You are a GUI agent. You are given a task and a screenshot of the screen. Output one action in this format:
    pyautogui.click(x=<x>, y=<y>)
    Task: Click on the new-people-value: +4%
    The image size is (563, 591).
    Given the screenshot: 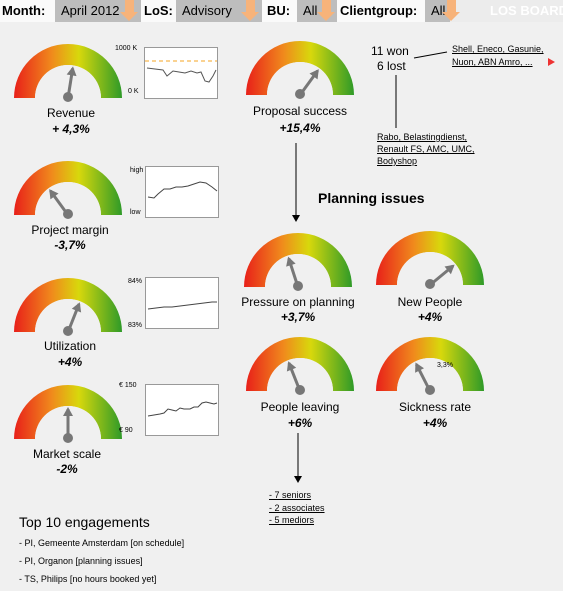 What is the action you would take?
    pyautogui.click(x=430, y=317)
    